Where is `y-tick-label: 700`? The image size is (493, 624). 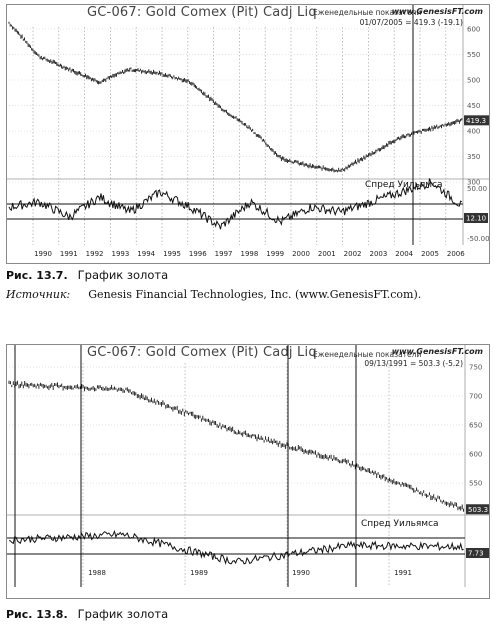 y-tick-label: 700 is located at coordinates (475, 397).